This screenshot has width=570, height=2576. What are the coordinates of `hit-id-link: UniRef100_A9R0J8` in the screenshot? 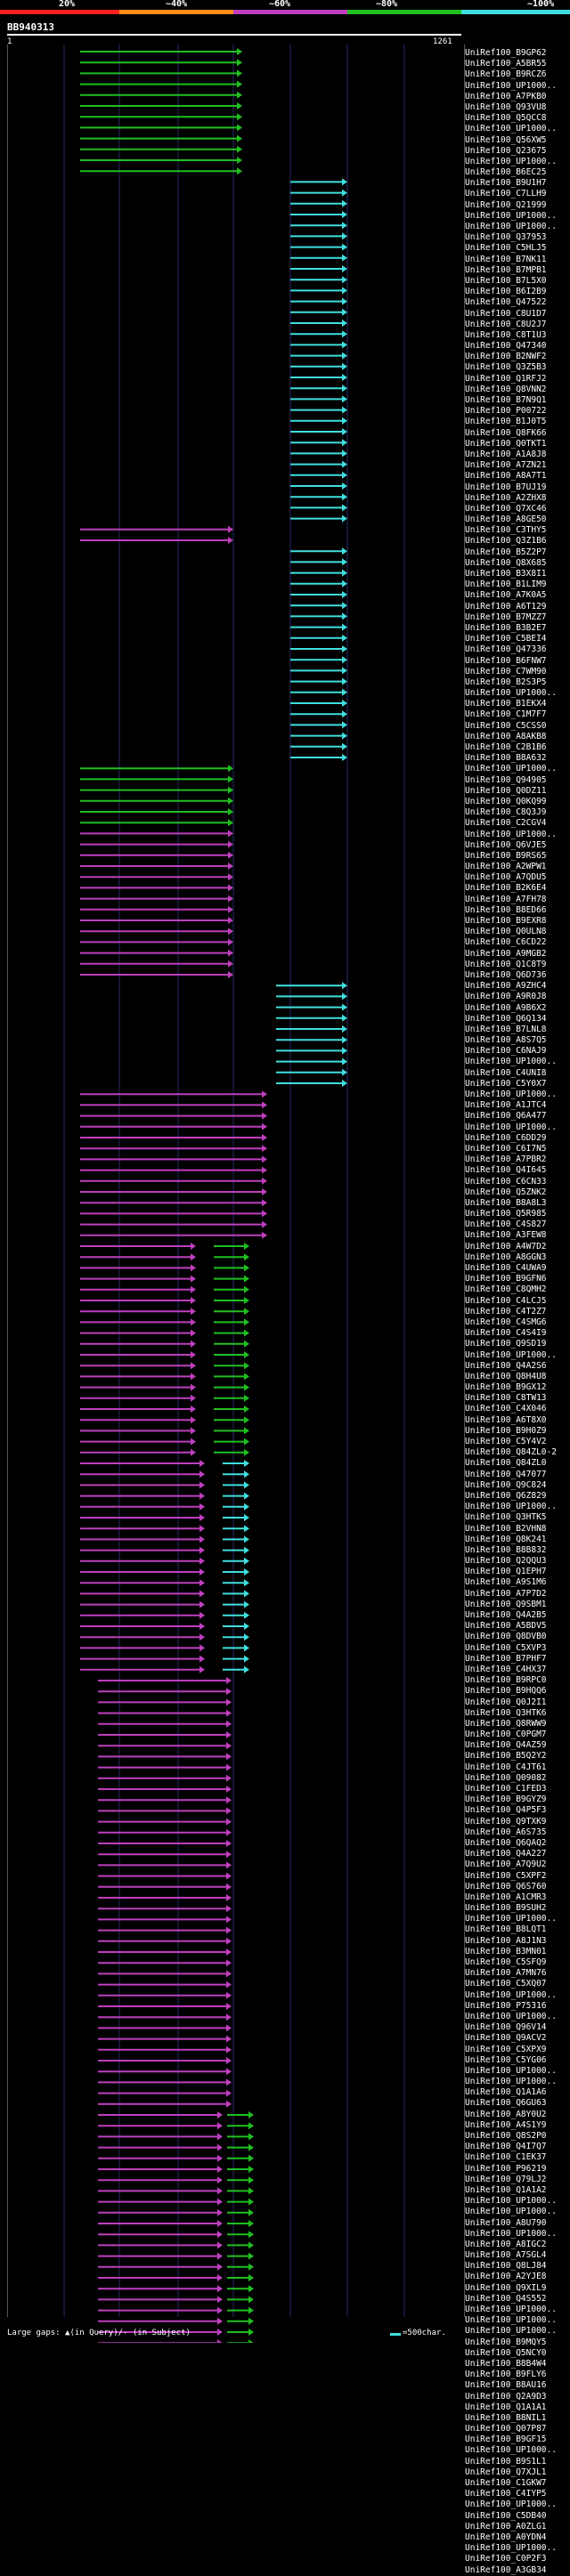 It's located at (506, 997).